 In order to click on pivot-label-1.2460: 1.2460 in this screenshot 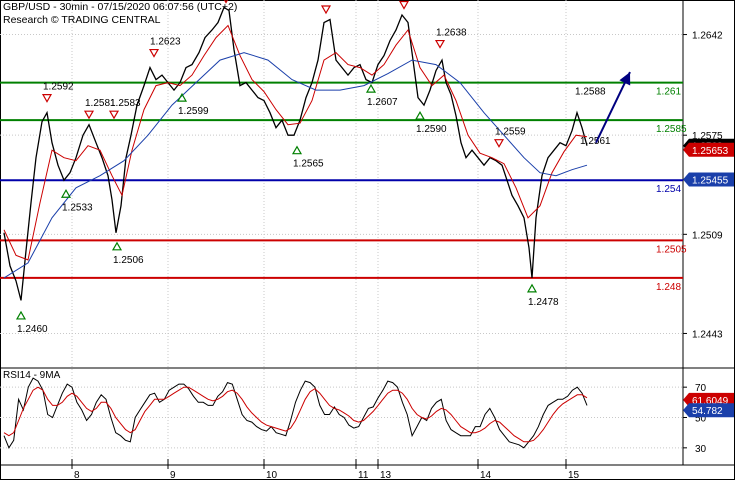, I will do `click(32, 329)`.